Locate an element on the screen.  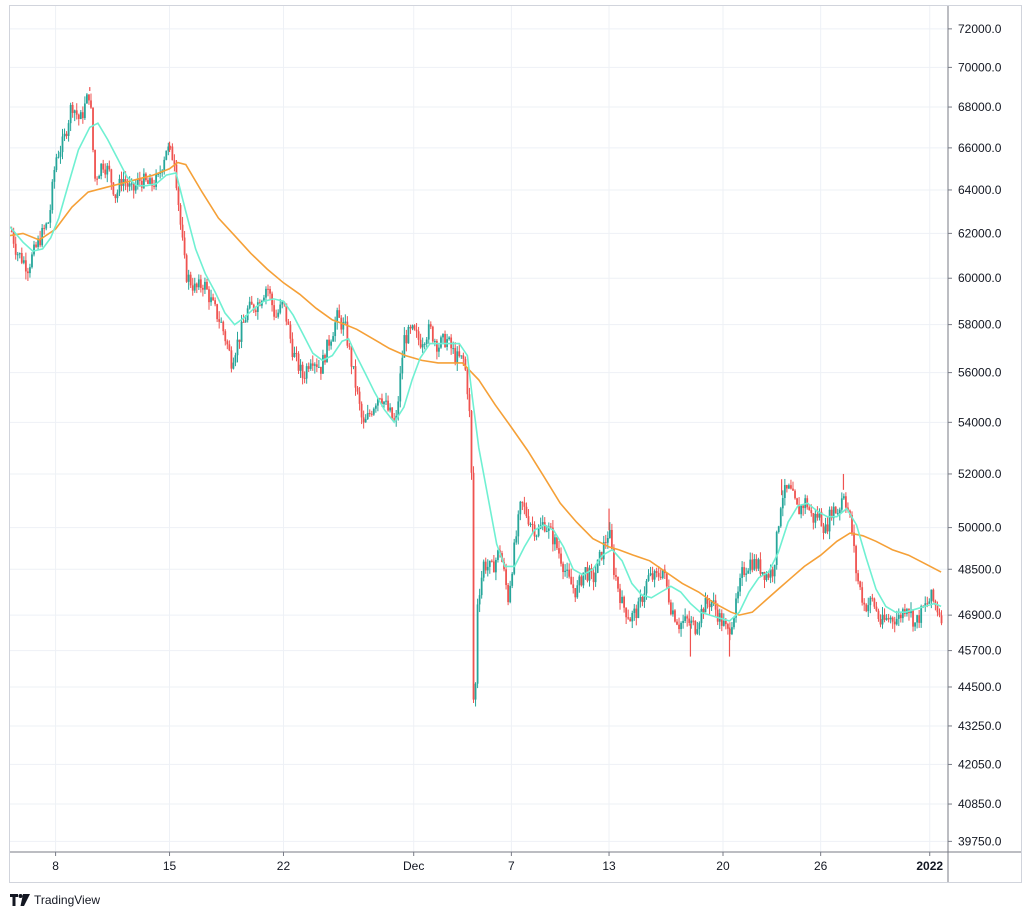
price-tick-label: 58000.0 is located at coordinates (980, 325).